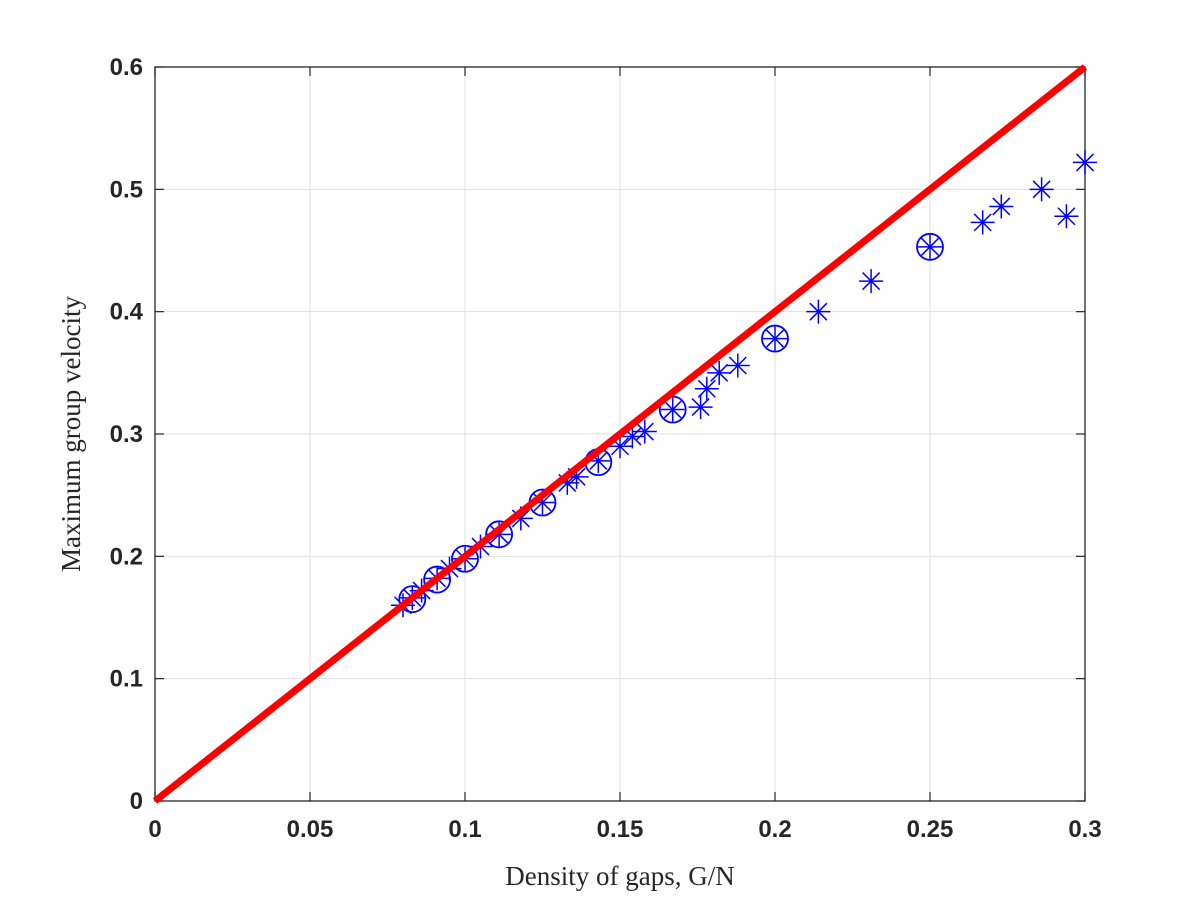 The width and height of the screenshot is (1200, 900). I want to click on x-tick-label: 0, so click(154, 829).